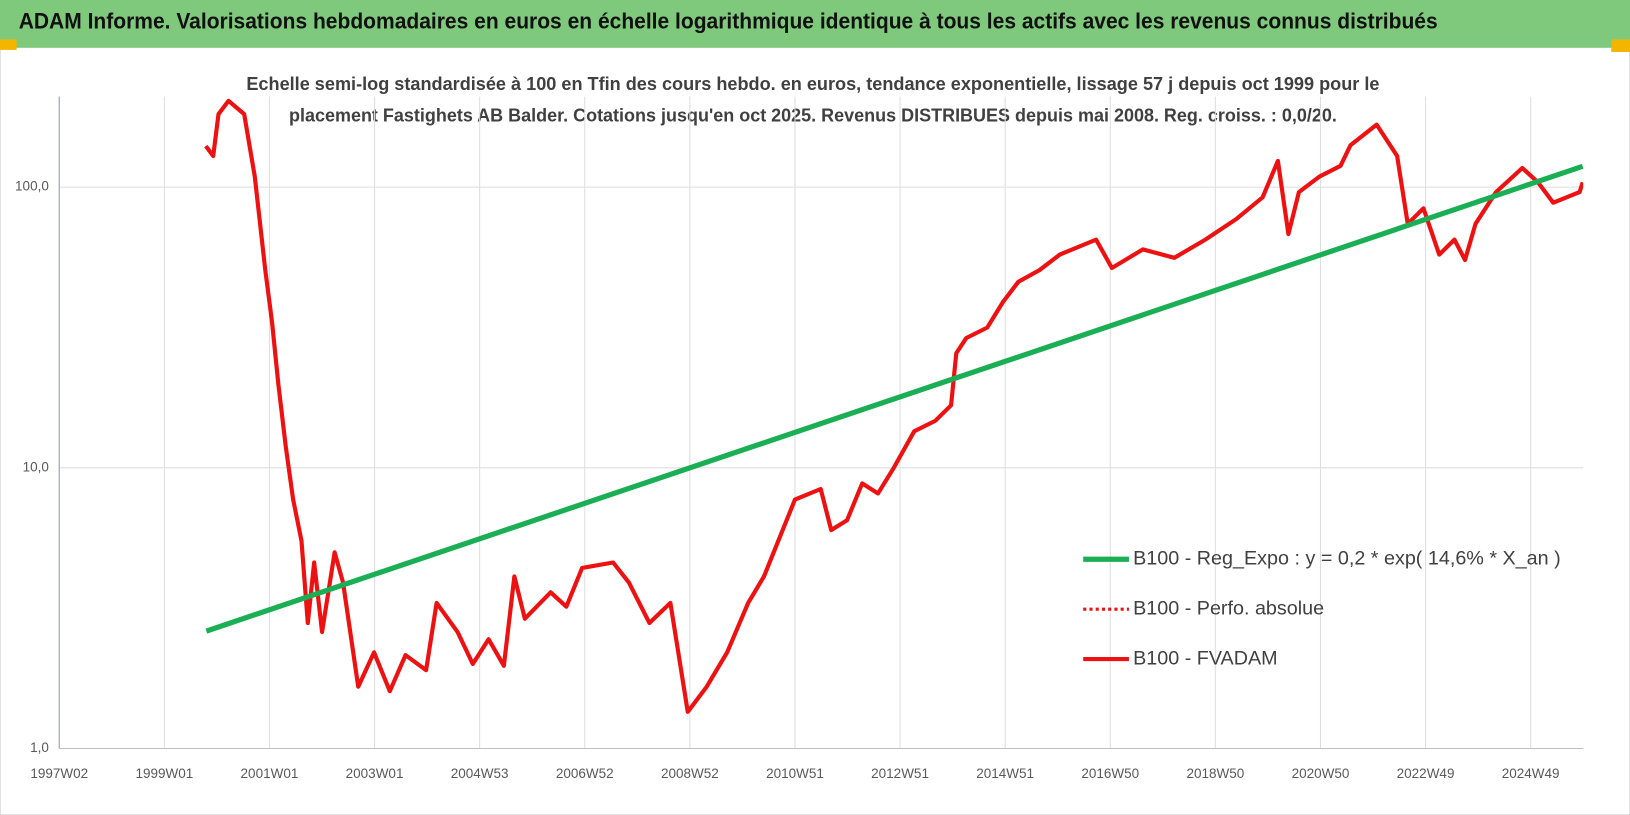 Image resolution: width=1630 pixels, height=815 pixels. What do you see at coordinates (36, 466) in the screenshot?
I see `y-tick-label: 10,0` at bounding box center [36, 466].